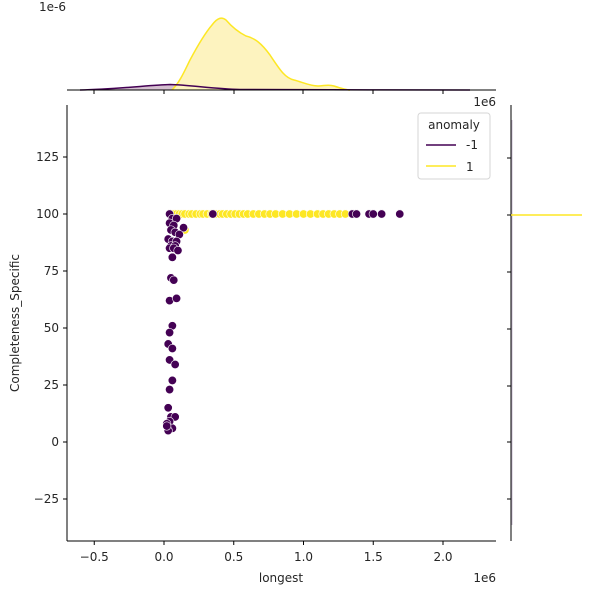 The width and height of the screenshot is (600, 600). I want to click on marginal-x-kde: 1e-6 1e6, so click(267, 54).